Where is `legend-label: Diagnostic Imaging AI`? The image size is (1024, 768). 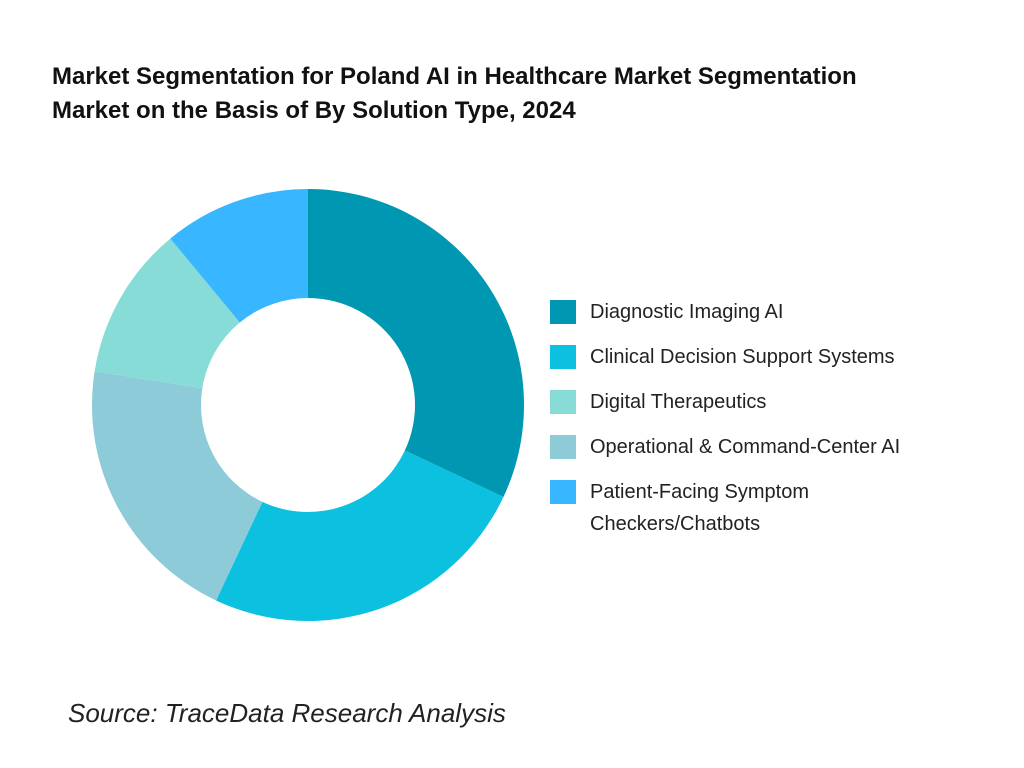 legend-label: Diagnostic Imaging AI is located at coordinates (687, 312).